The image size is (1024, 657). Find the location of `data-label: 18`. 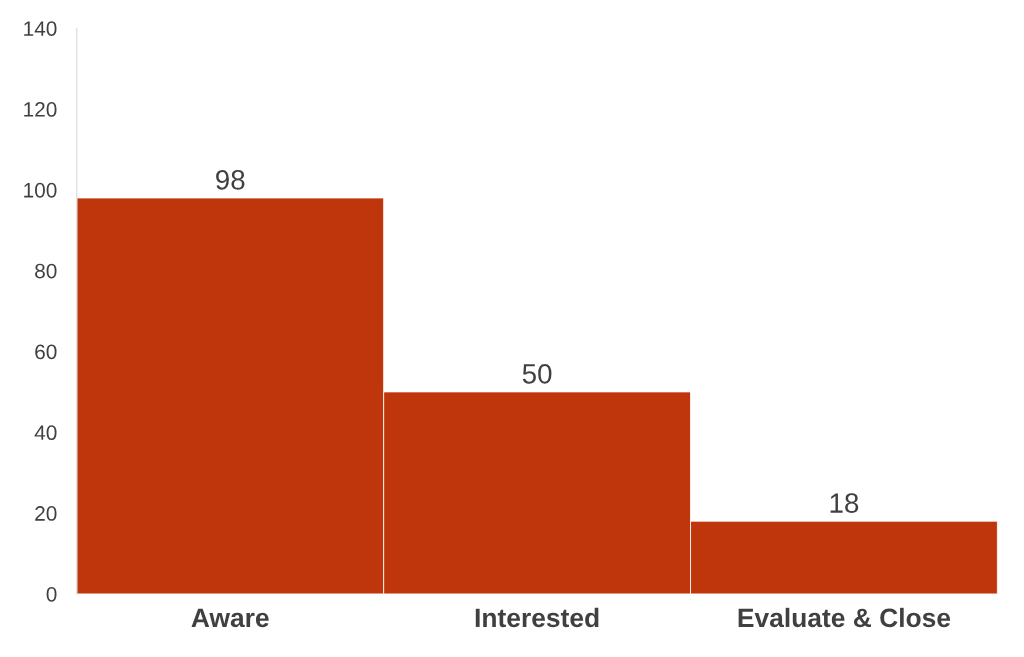

data-label: 18 is located at coordinates (844, 503).